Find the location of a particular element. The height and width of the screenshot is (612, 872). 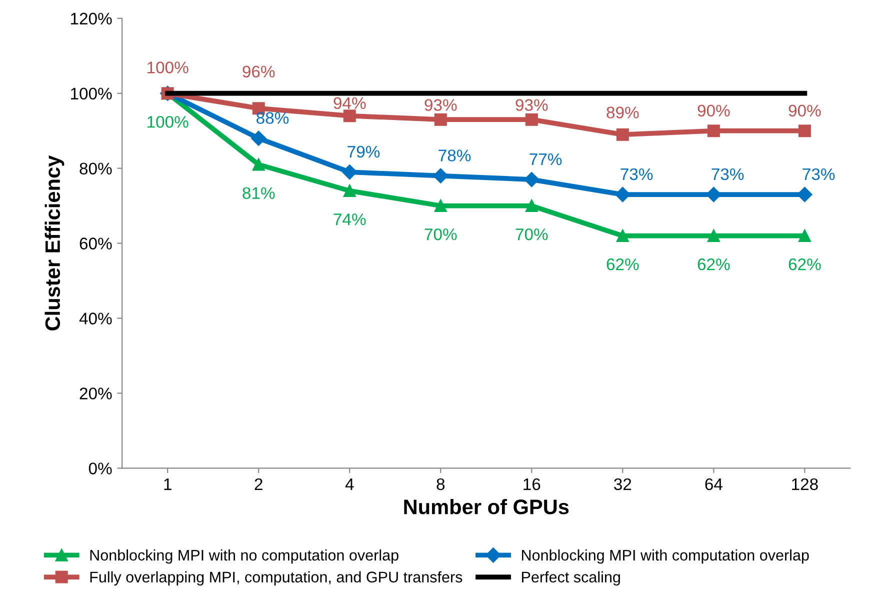

data-label: 79% is located at coordinates (364, 152).